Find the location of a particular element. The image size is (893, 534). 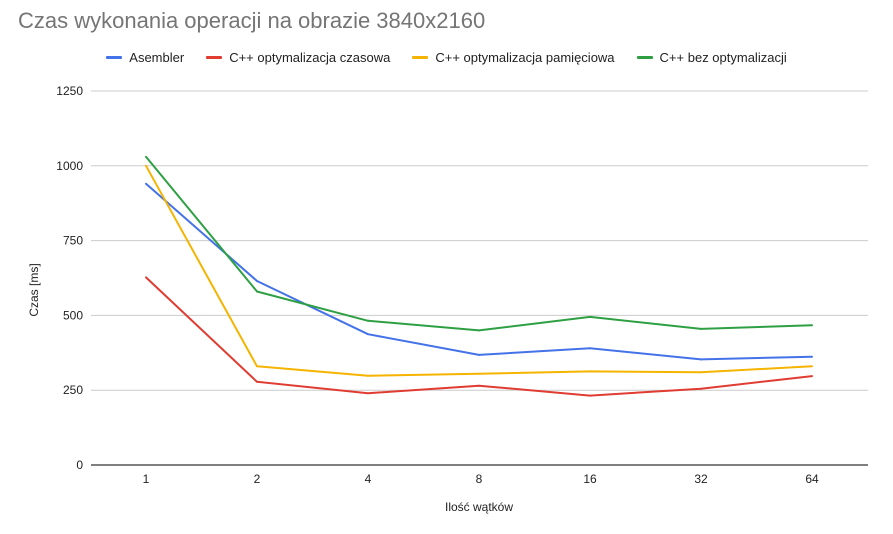

legend-label: C++ optymalizacja czasowa is located at coordinates (310, 57).